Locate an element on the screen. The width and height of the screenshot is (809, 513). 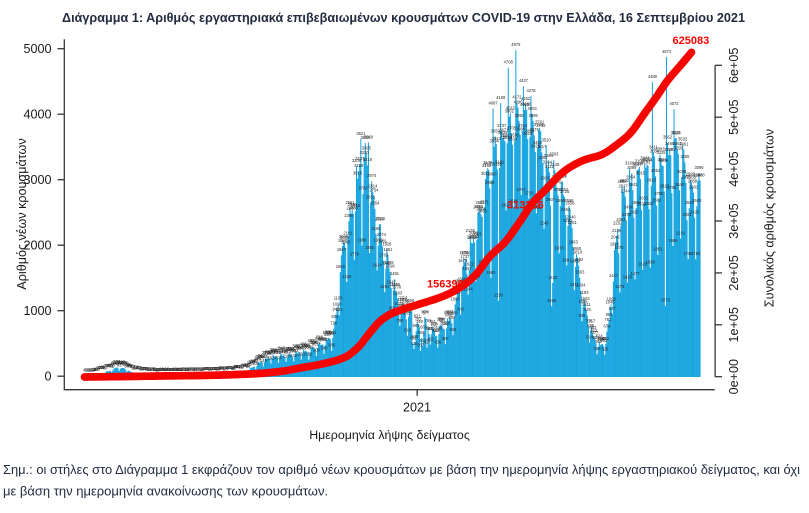
svg-text: 787 is located at coordinates (419, 318).